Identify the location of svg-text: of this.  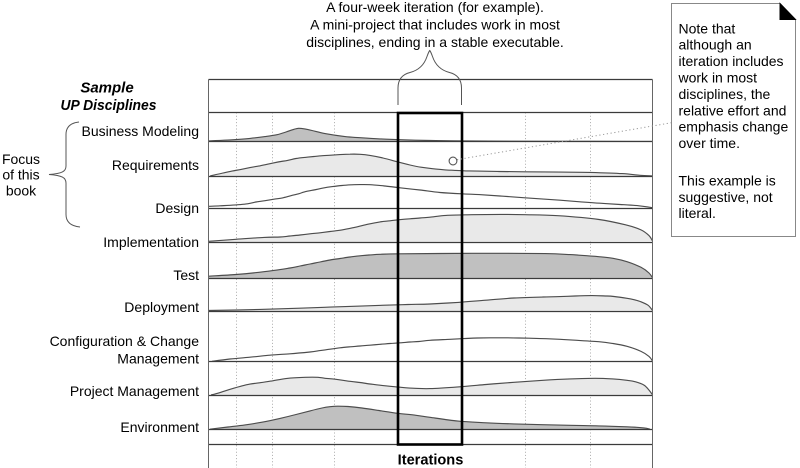
(20, 175).